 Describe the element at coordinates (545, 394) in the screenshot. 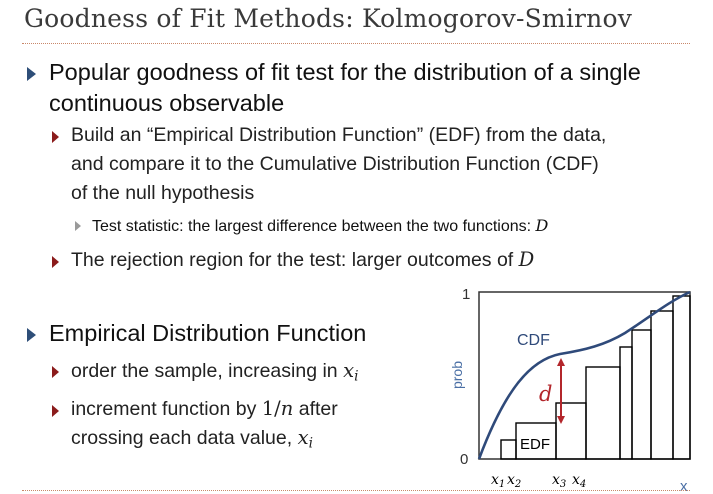

I see `d-label: d` at that location.